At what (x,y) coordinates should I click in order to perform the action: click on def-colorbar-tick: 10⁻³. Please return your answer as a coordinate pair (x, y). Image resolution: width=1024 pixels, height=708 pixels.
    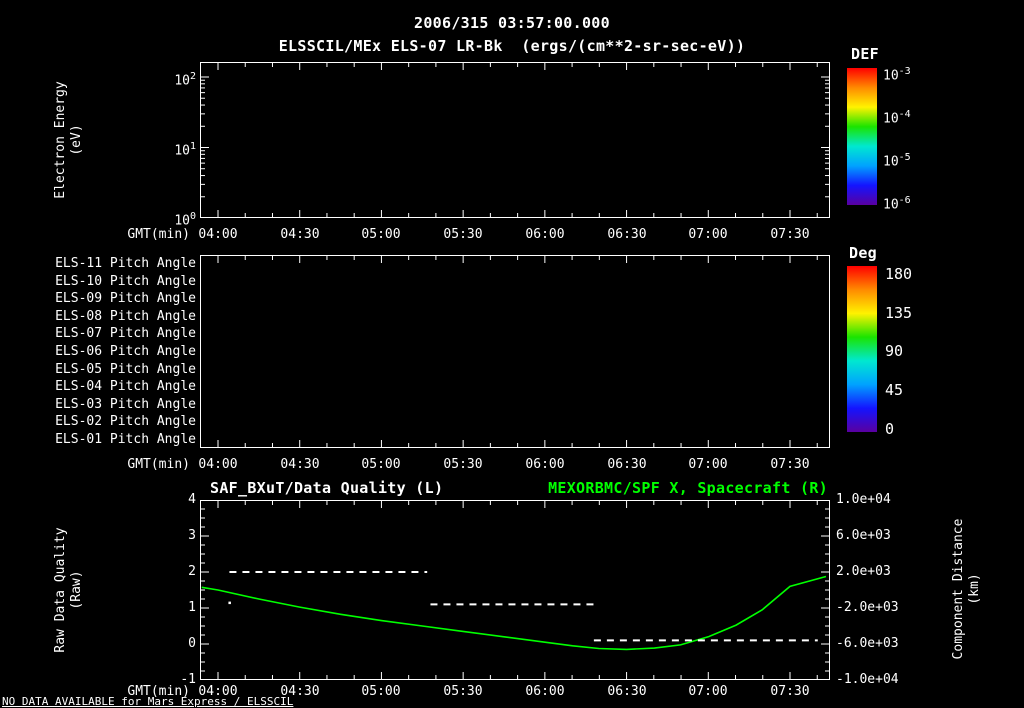
    Looking at the image, I should click on (897, 75).